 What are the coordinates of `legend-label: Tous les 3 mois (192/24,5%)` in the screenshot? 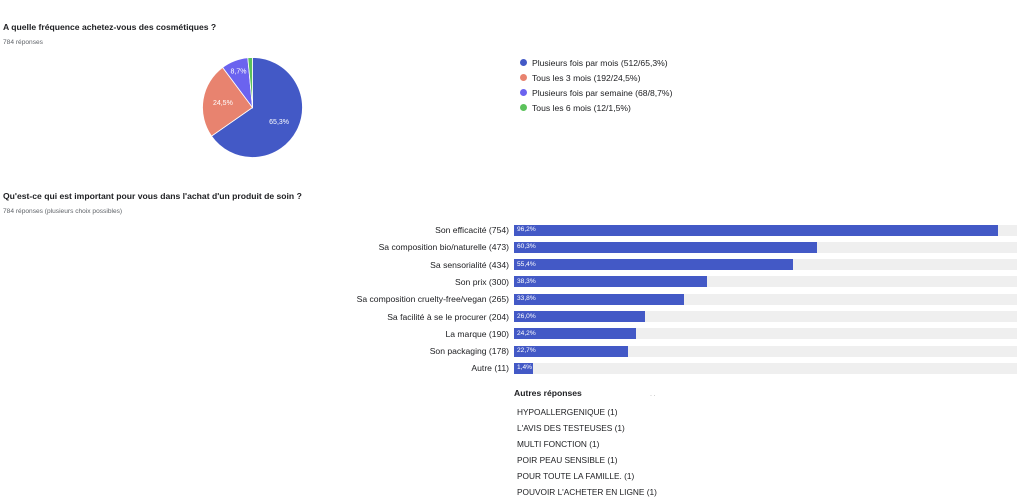 It's located at (586, 77).